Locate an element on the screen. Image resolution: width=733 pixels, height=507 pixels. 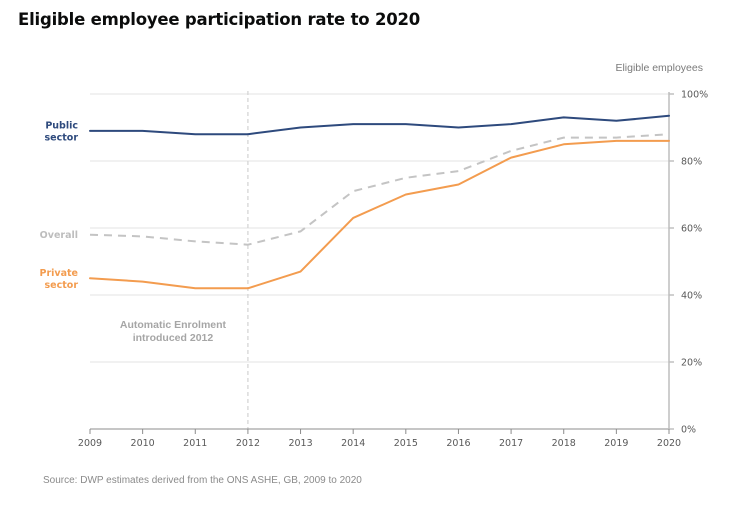
y-tick-label: 80% is located at coordinates (691, 162).